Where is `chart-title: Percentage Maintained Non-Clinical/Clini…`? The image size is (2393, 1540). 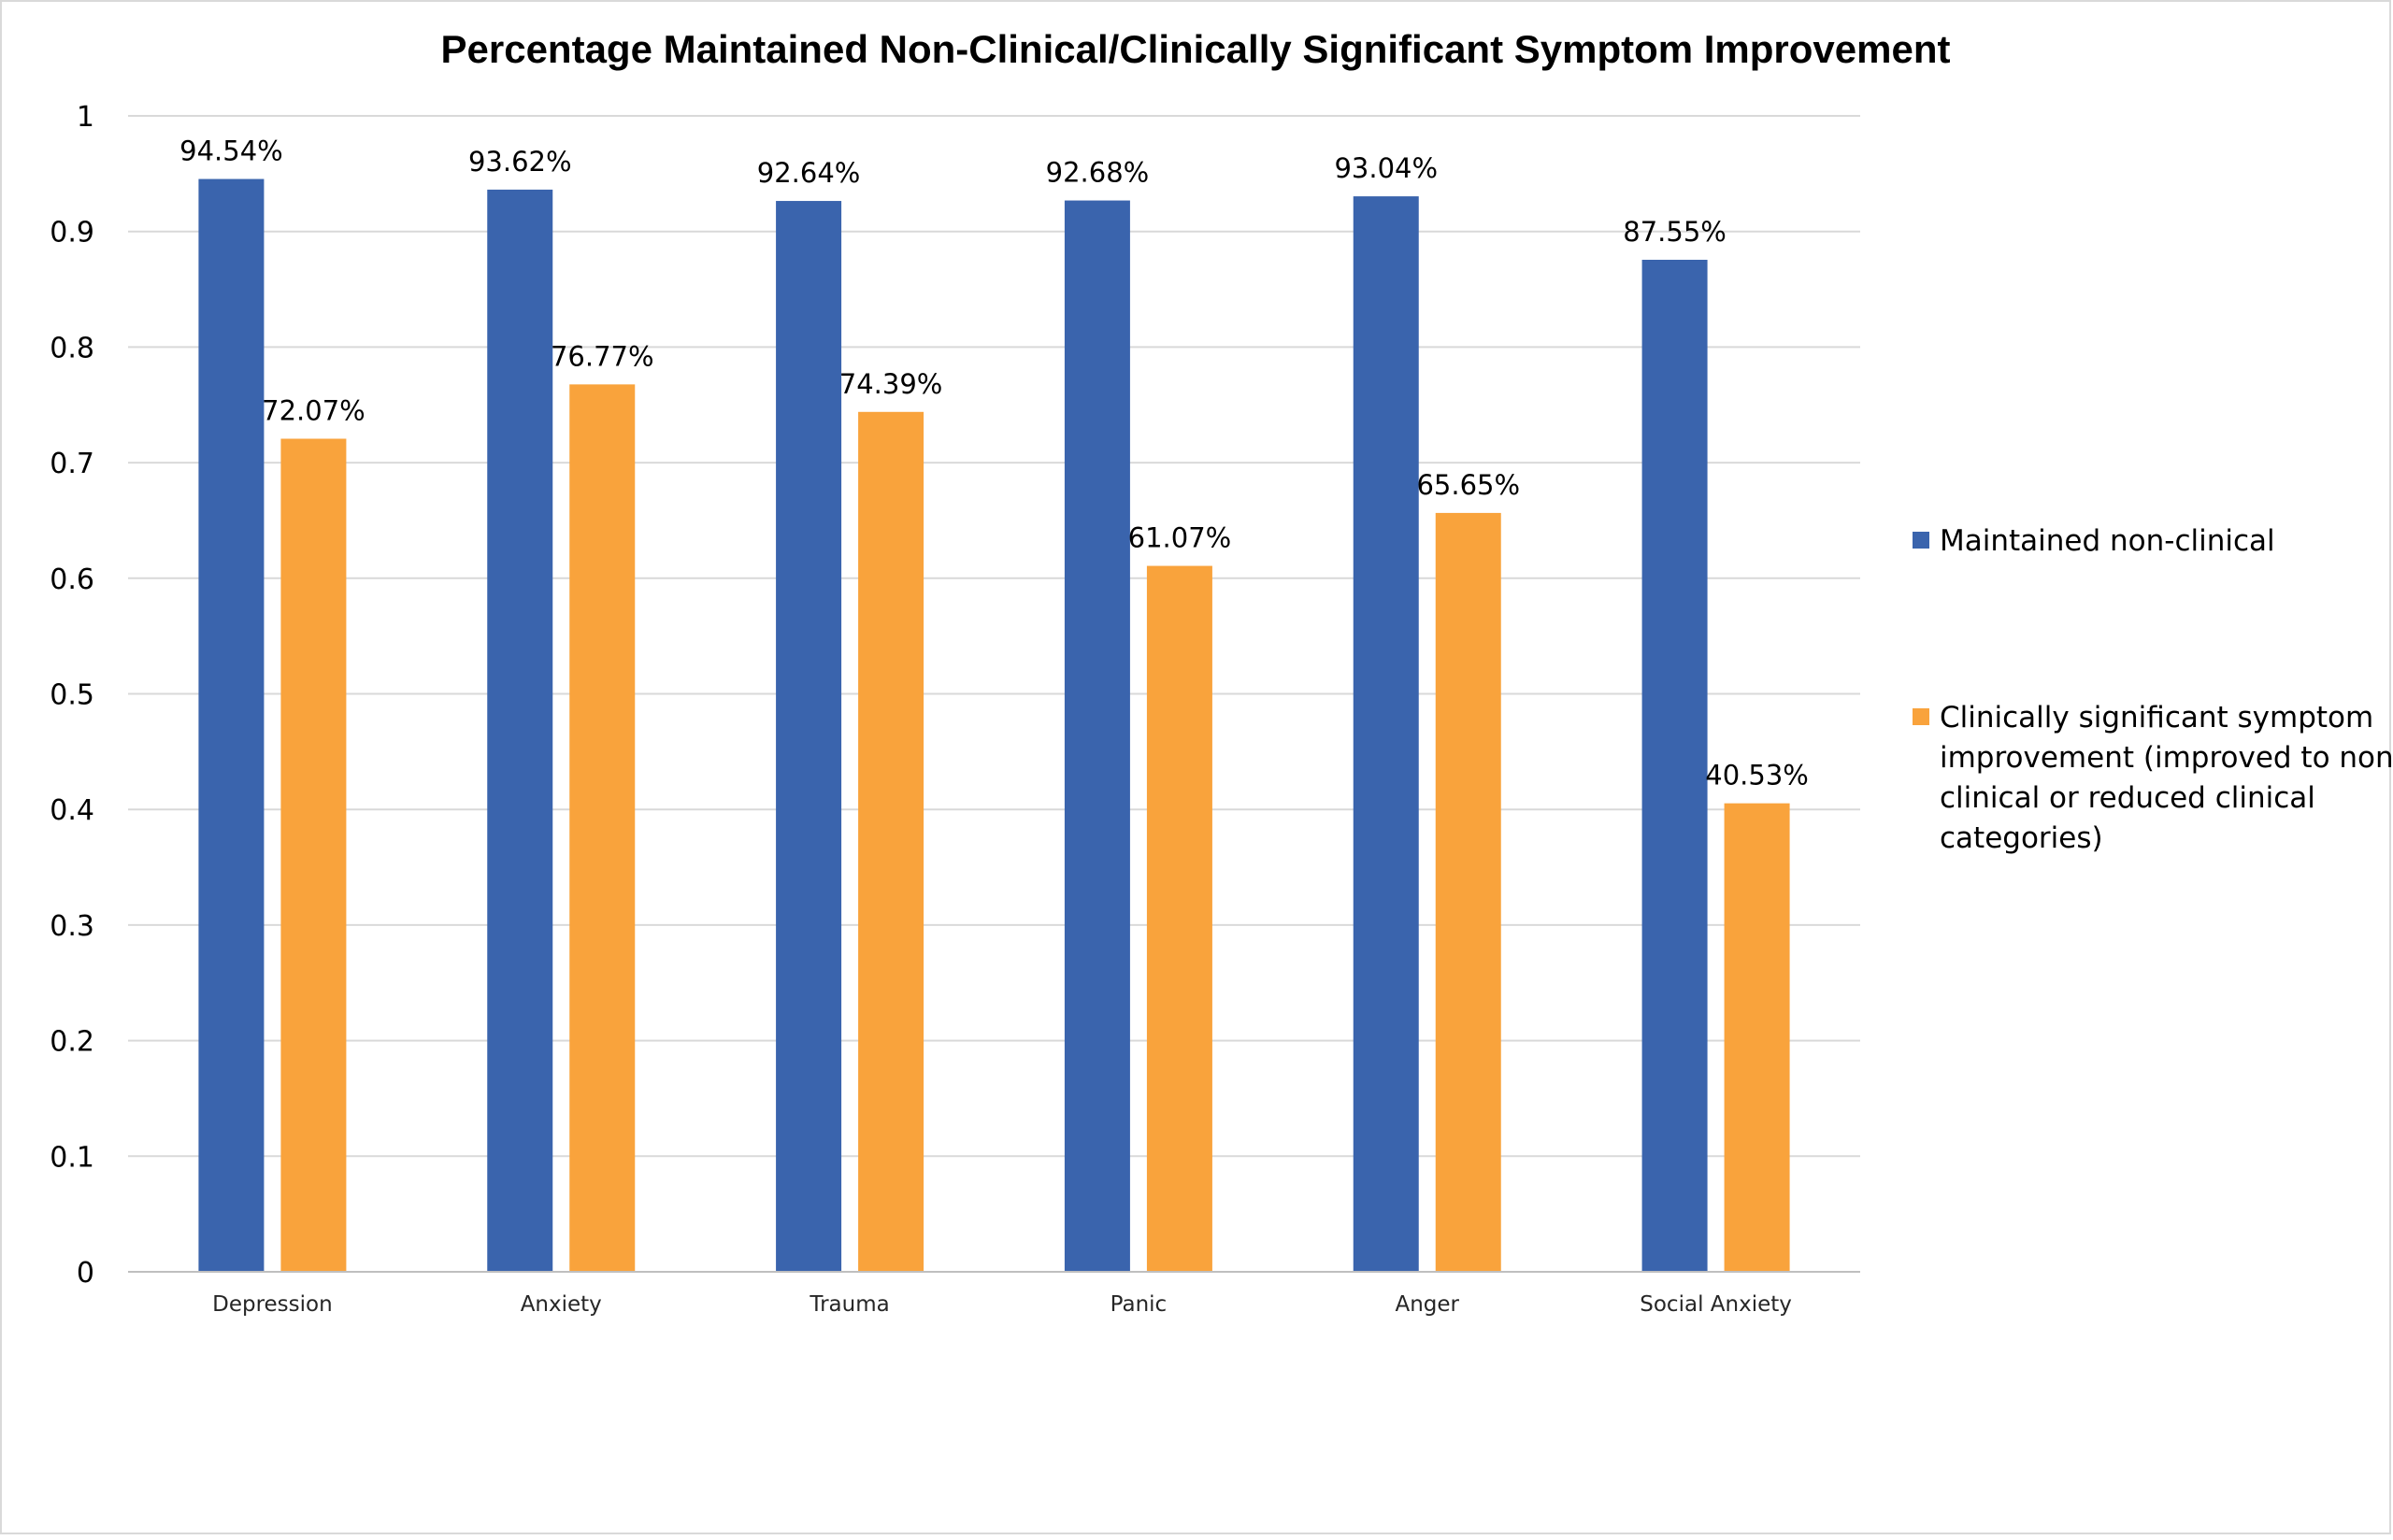 chart-title: Percentage Maintained Non-Clinical/Clini… is located at coordinates (1196, 49).